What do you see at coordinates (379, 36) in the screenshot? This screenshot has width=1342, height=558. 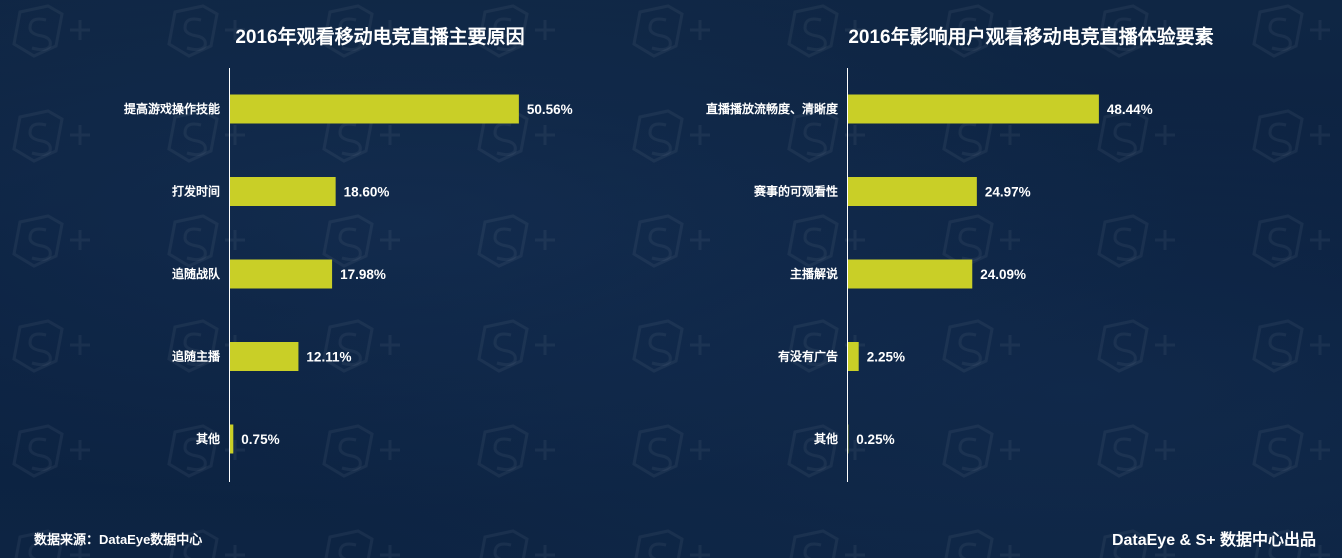 I see `chart-title: 2016年观看移动电竞直播主要原因` at bounding box center [379, 36].